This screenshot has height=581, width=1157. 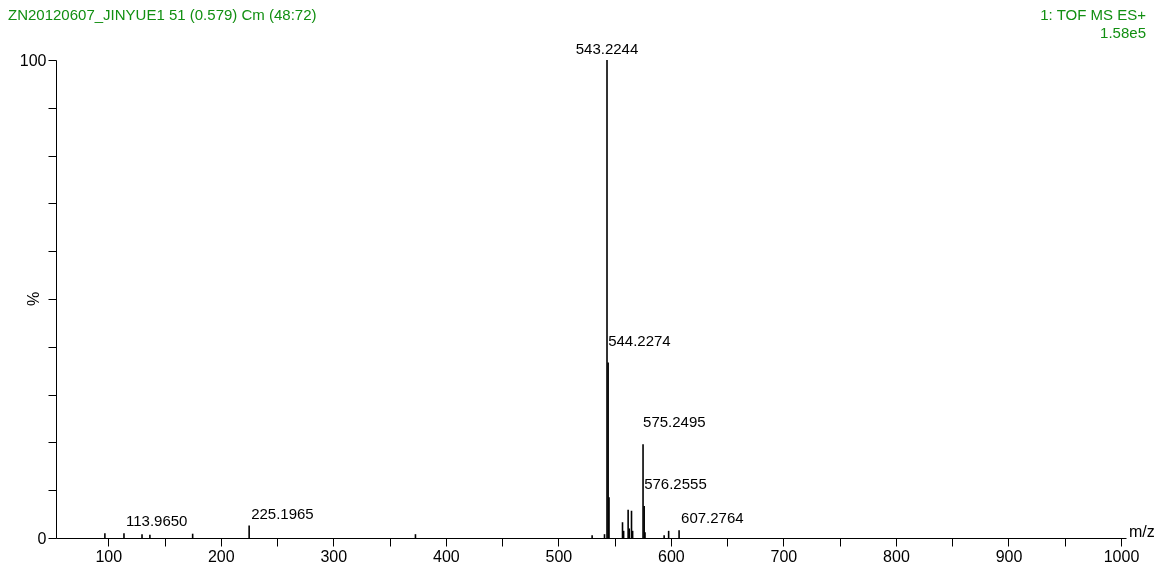 I want to click on x-tick-label: 900, so click(x=1009, y=556).